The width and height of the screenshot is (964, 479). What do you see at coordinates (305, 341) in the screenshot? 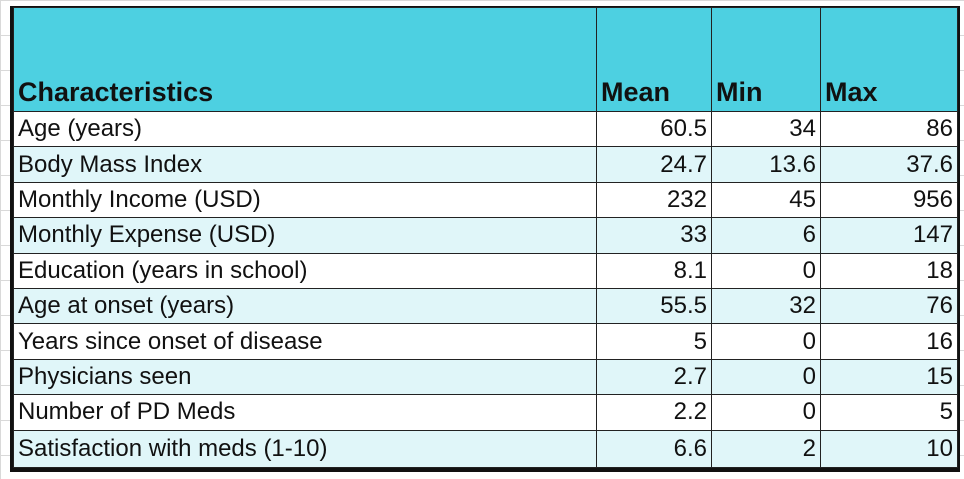
I see `cell-characteristic: Years since onset of disease` at bounding box center [305, 341].